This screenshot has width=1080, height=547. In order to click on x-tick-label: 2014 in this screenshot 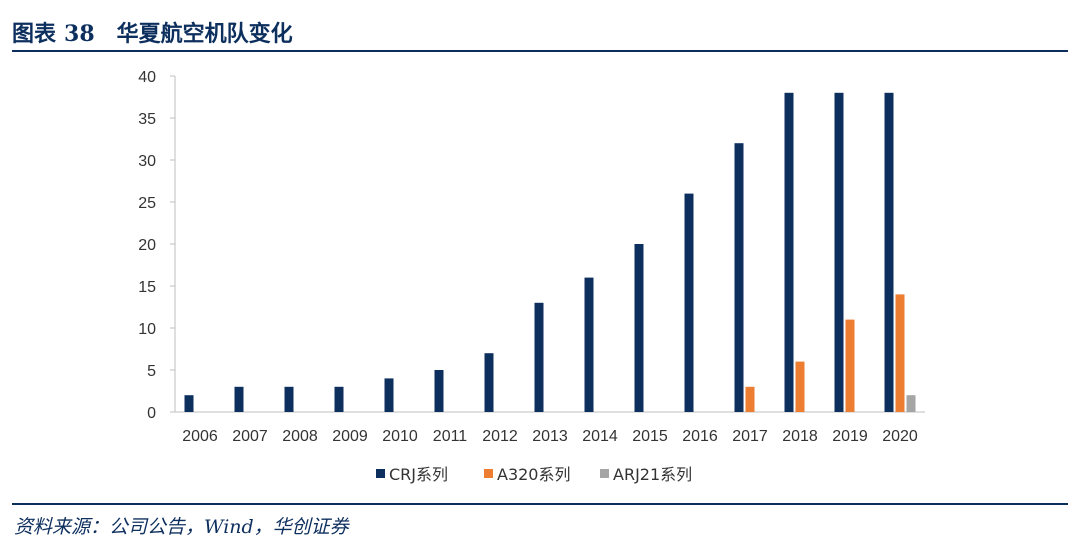, I will do `click(600, 436)`.